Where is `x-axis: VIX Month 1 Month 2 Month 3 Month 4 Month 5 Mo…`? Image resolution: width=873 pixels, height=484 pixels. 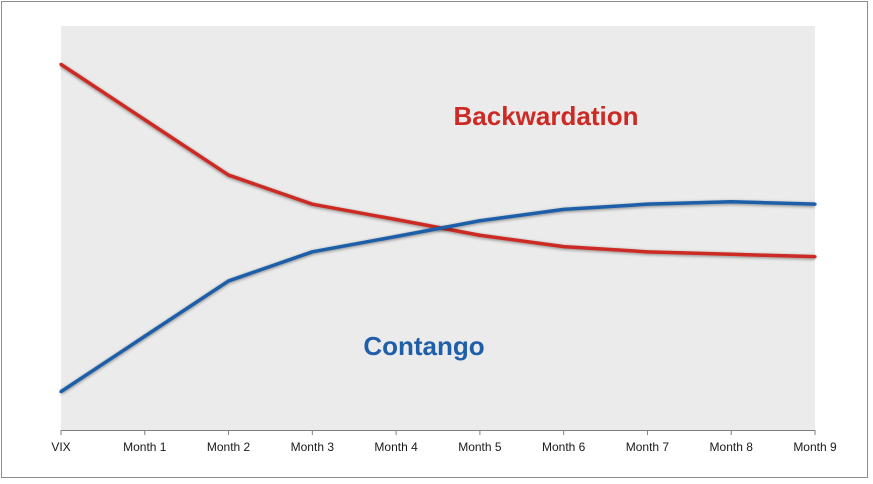
x-axis: VIX Month 1 Month 2 Month 3 Month 4 Month 5 Mo… is located at coordinates (444, 442).